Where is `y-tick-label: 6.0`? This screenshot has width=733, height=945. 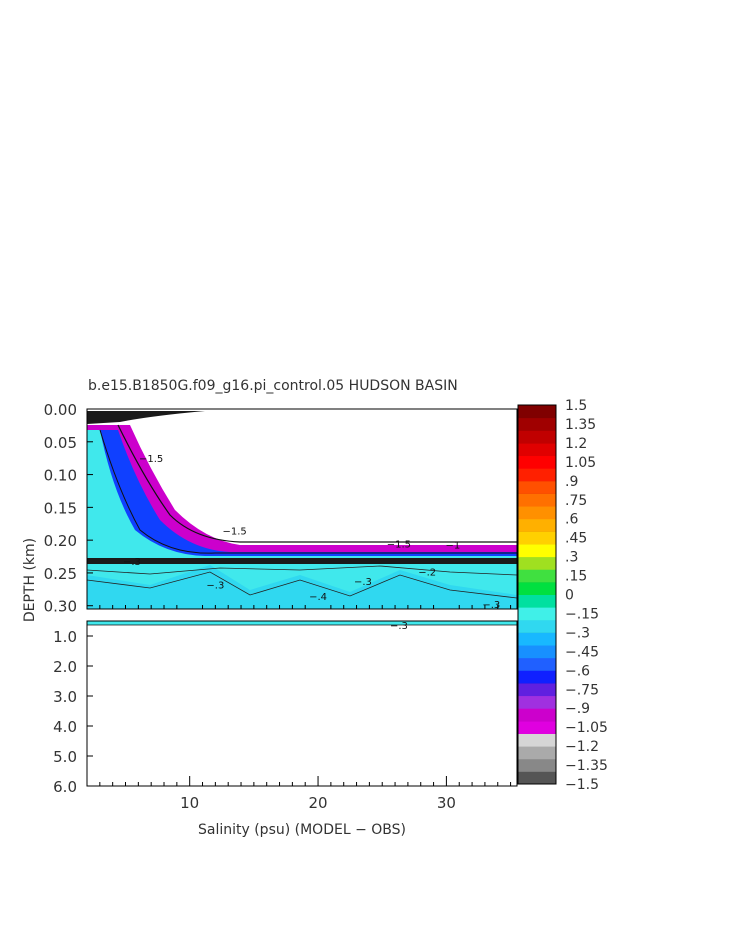
y-tick-label: 6.0 is located at coordinates (65, 787).